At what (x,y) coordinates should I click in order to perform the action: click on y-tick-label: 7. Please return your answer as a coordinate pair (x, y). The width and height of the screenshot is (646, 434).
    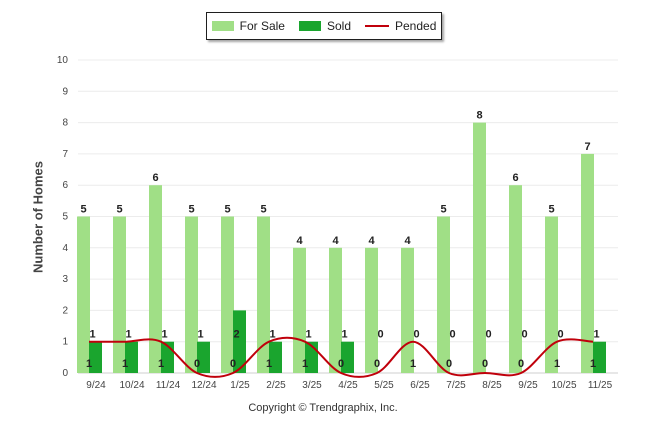
    Looking at the image, I should click on (65, 154).